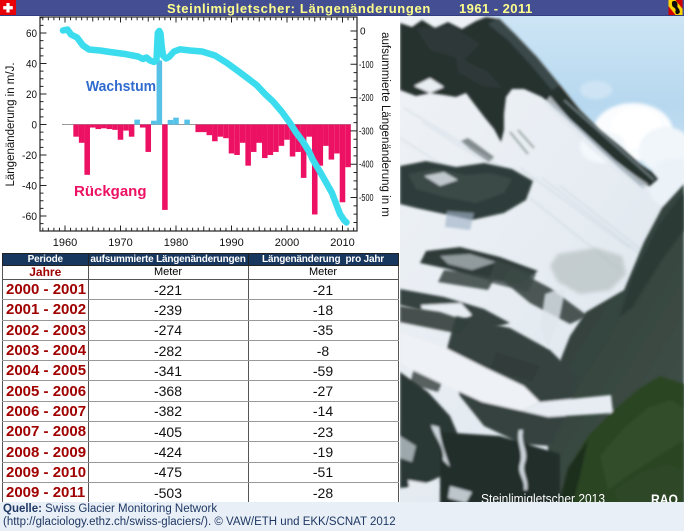 The image size is (684, 531). Describe the element at coordinates (231, 243) in the screenshot. I see `svg-text: 1990` at that location.